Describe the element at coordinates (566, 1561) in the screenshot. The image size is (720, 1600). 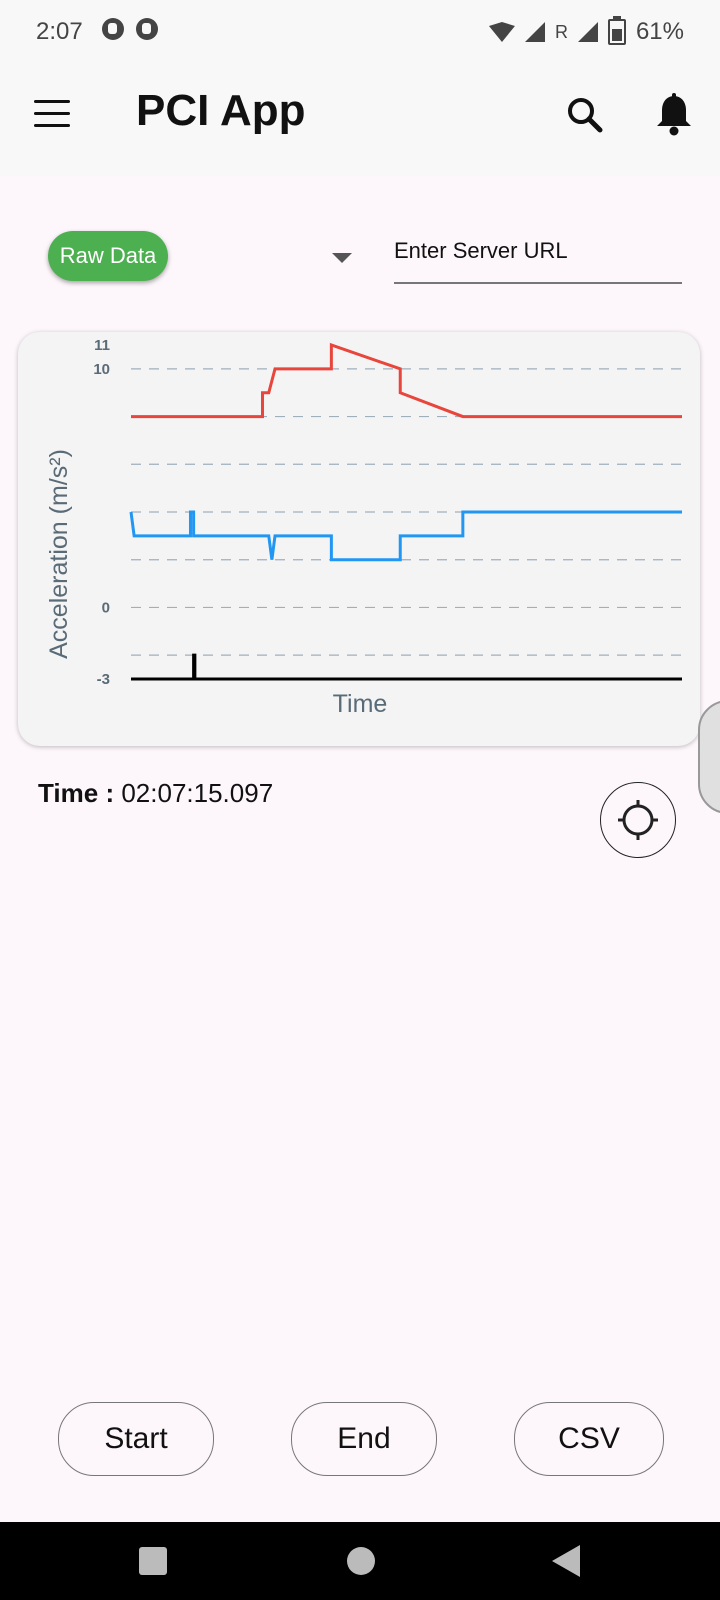
I see `back-button` at that location.